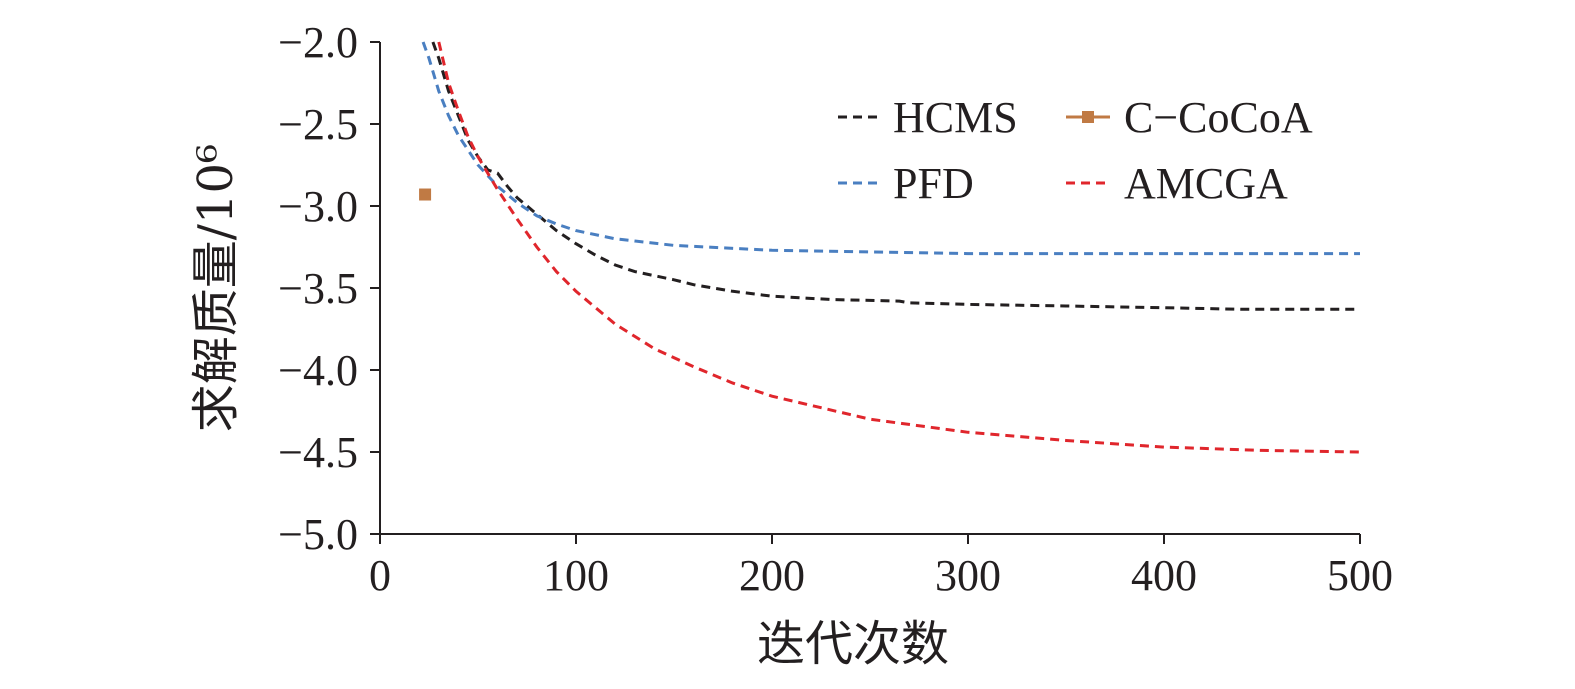 The height and width of the screenshot is (689, 1575). Describe the element at coordinates (1218, 117) in the screenshot. I see `legend-label-c-cocoa: C−CoCoA` at that location.